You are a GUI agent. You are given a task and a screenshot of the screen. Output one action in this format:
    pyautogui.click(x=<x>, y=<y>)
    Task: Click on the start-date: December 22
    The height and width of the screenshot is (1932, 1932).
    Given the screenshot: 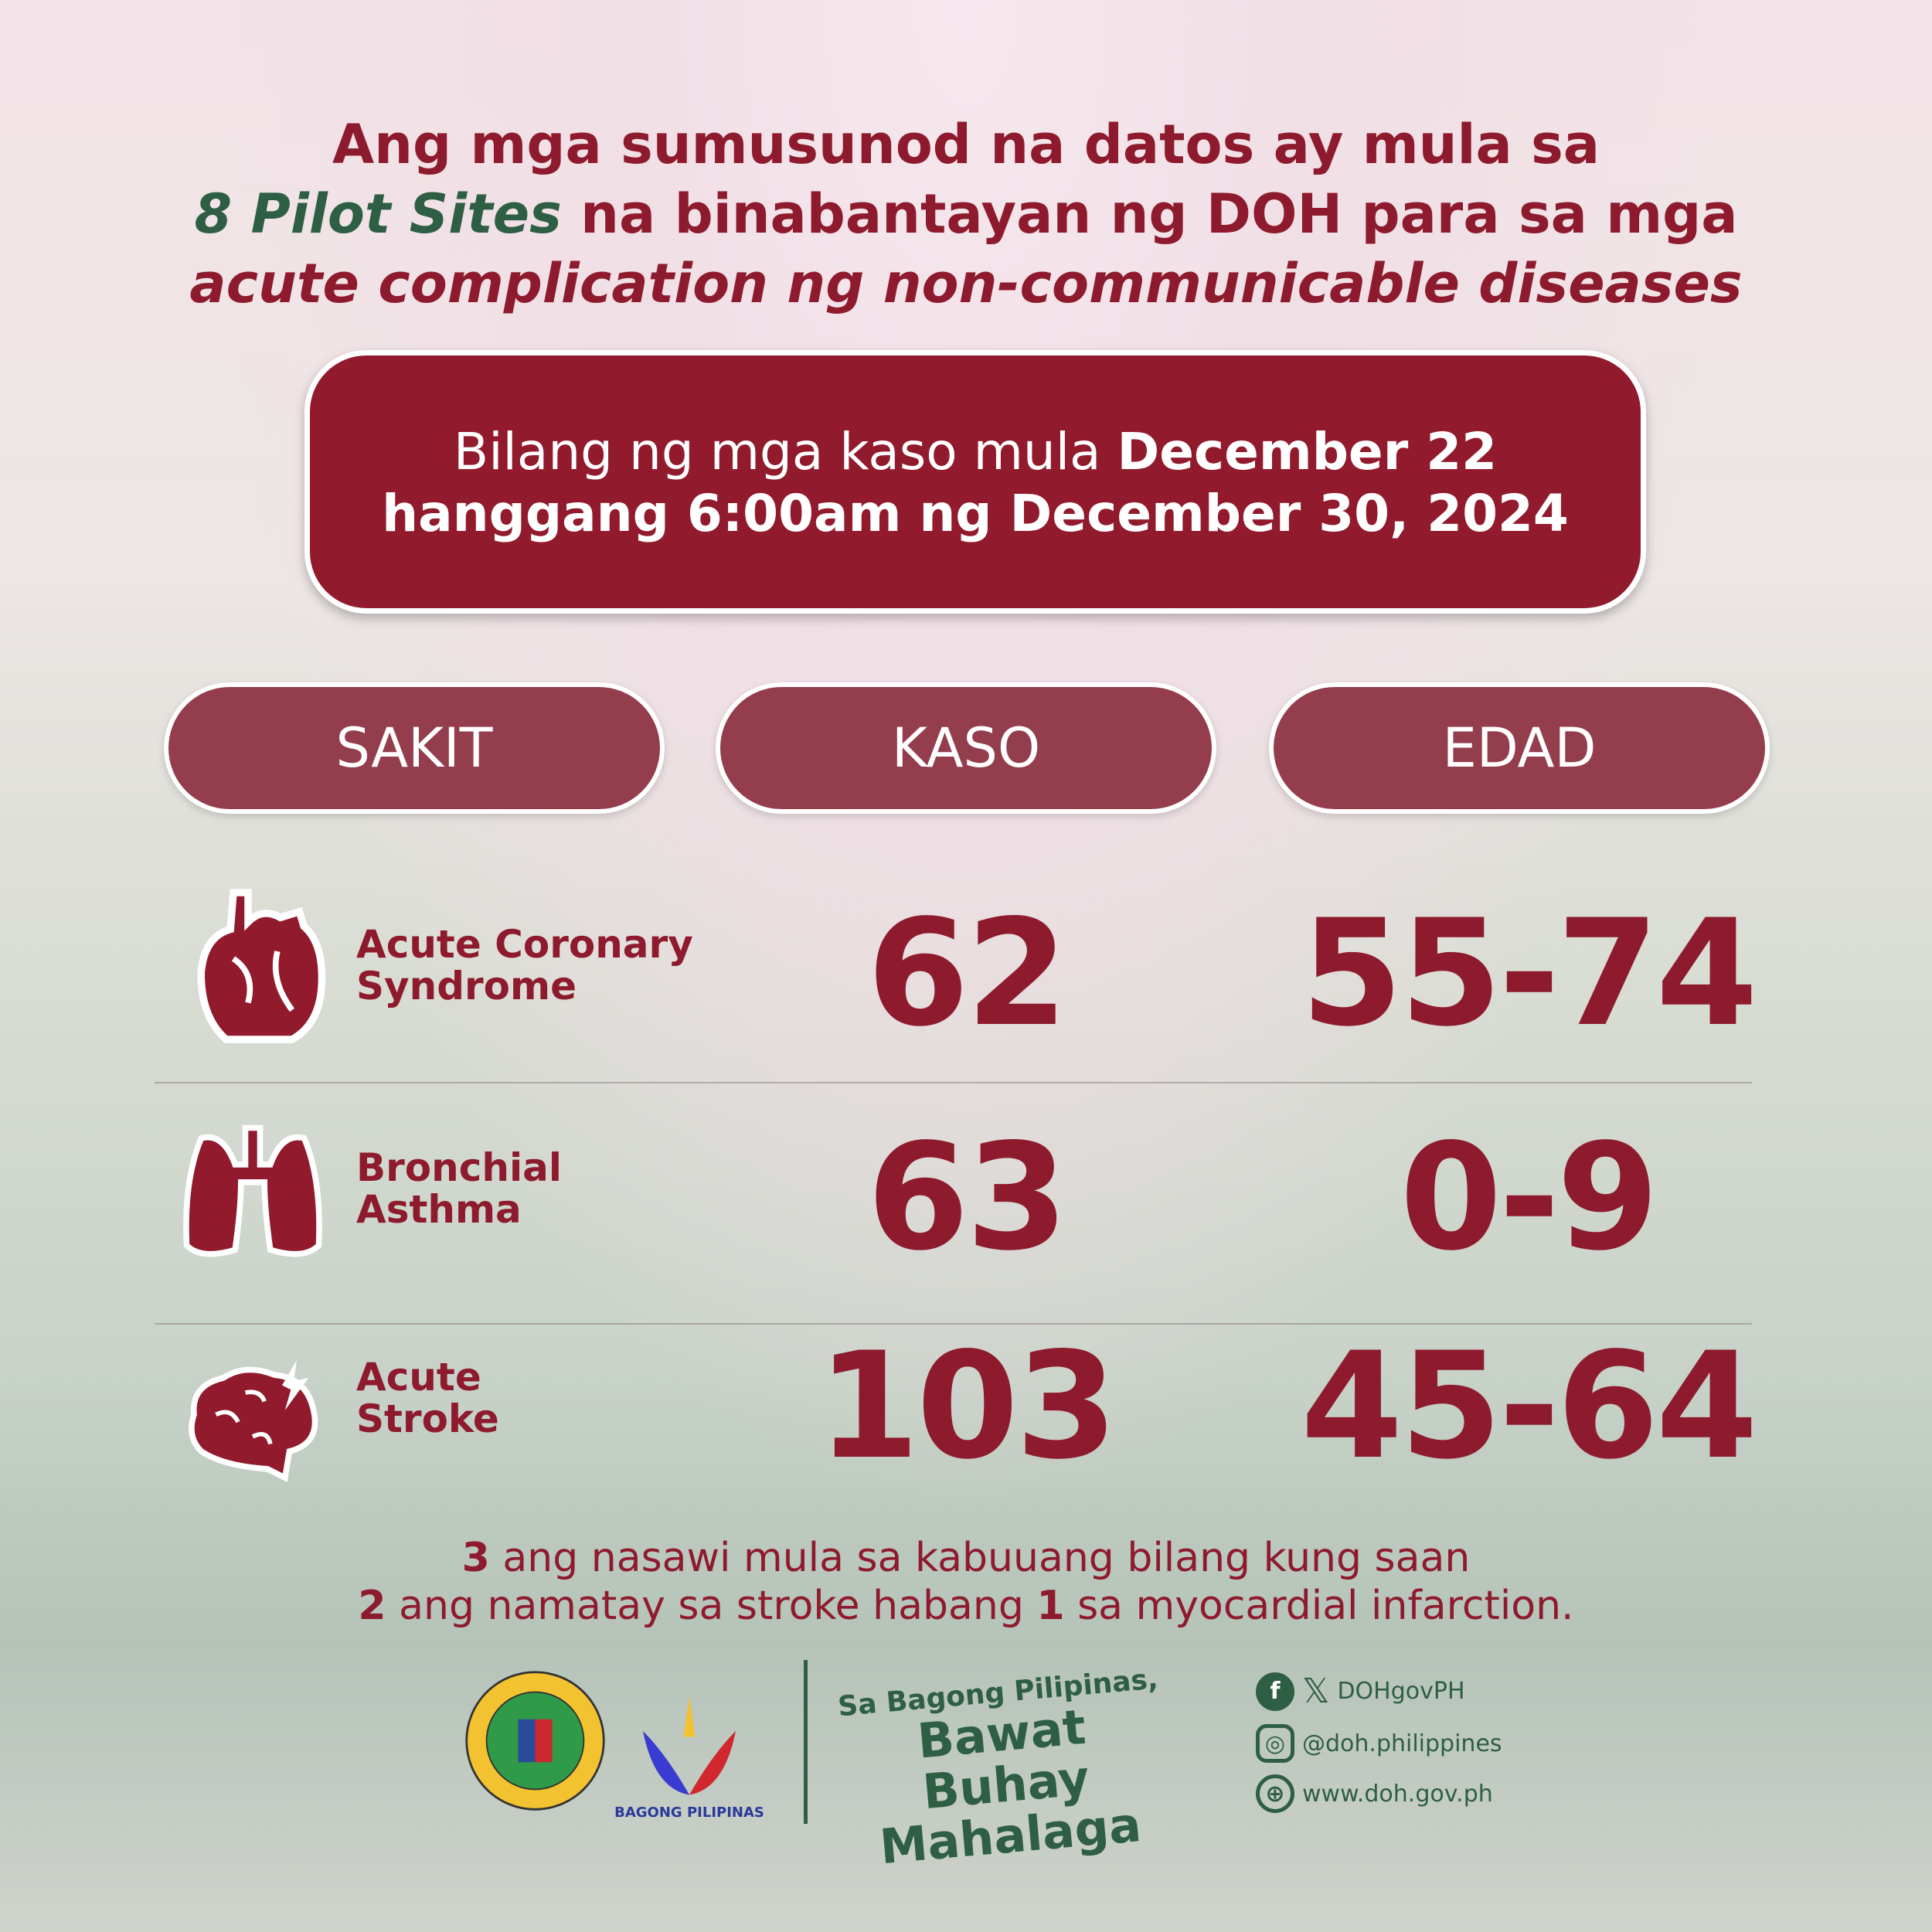 What is the action you would take?
    pyautogui.click(x=1307, y=452)
    